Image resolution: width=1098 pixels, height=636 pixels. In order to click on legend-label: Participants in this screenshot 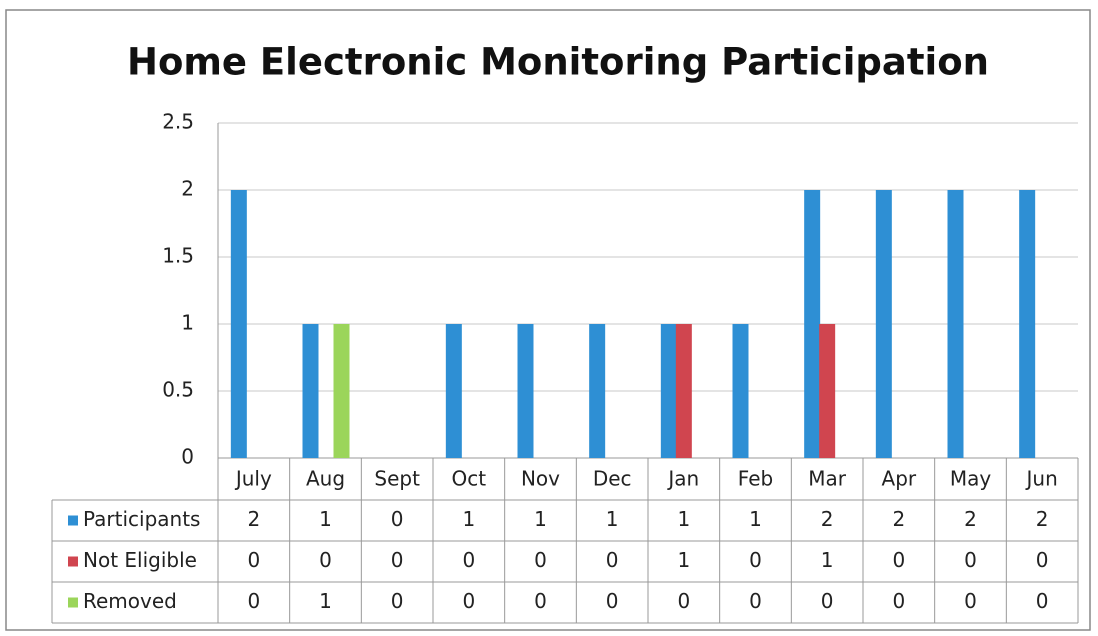, I will do `click(141, 519)`.